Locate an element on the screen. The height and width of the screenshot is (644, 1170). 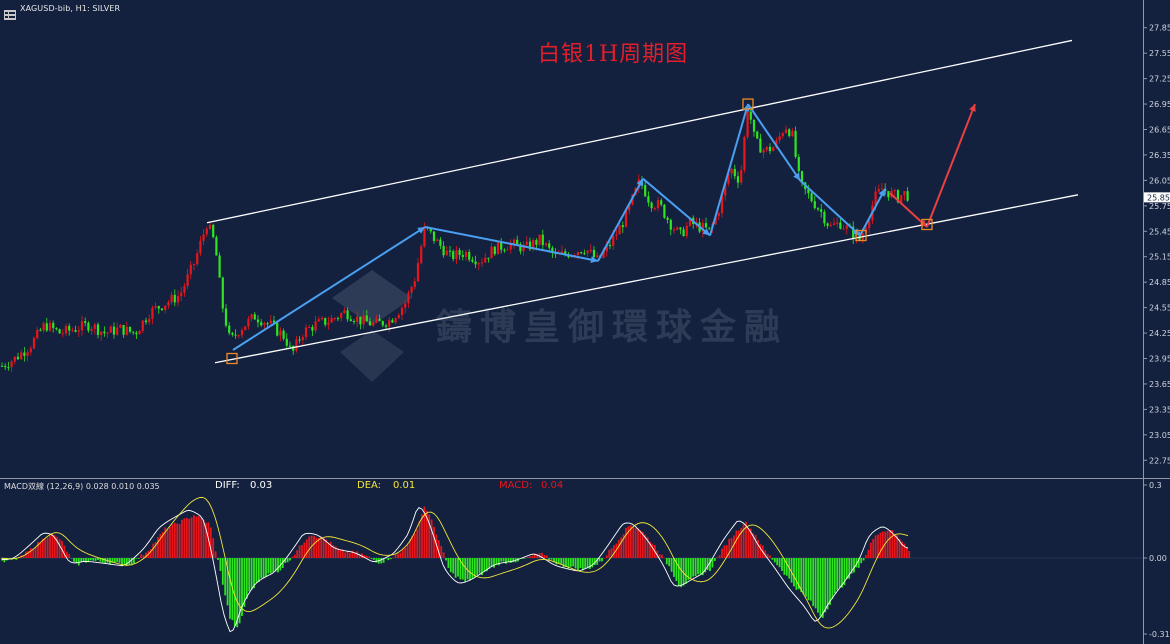
price-tick-label: 23.35 is located at coordinates (1159, 409).